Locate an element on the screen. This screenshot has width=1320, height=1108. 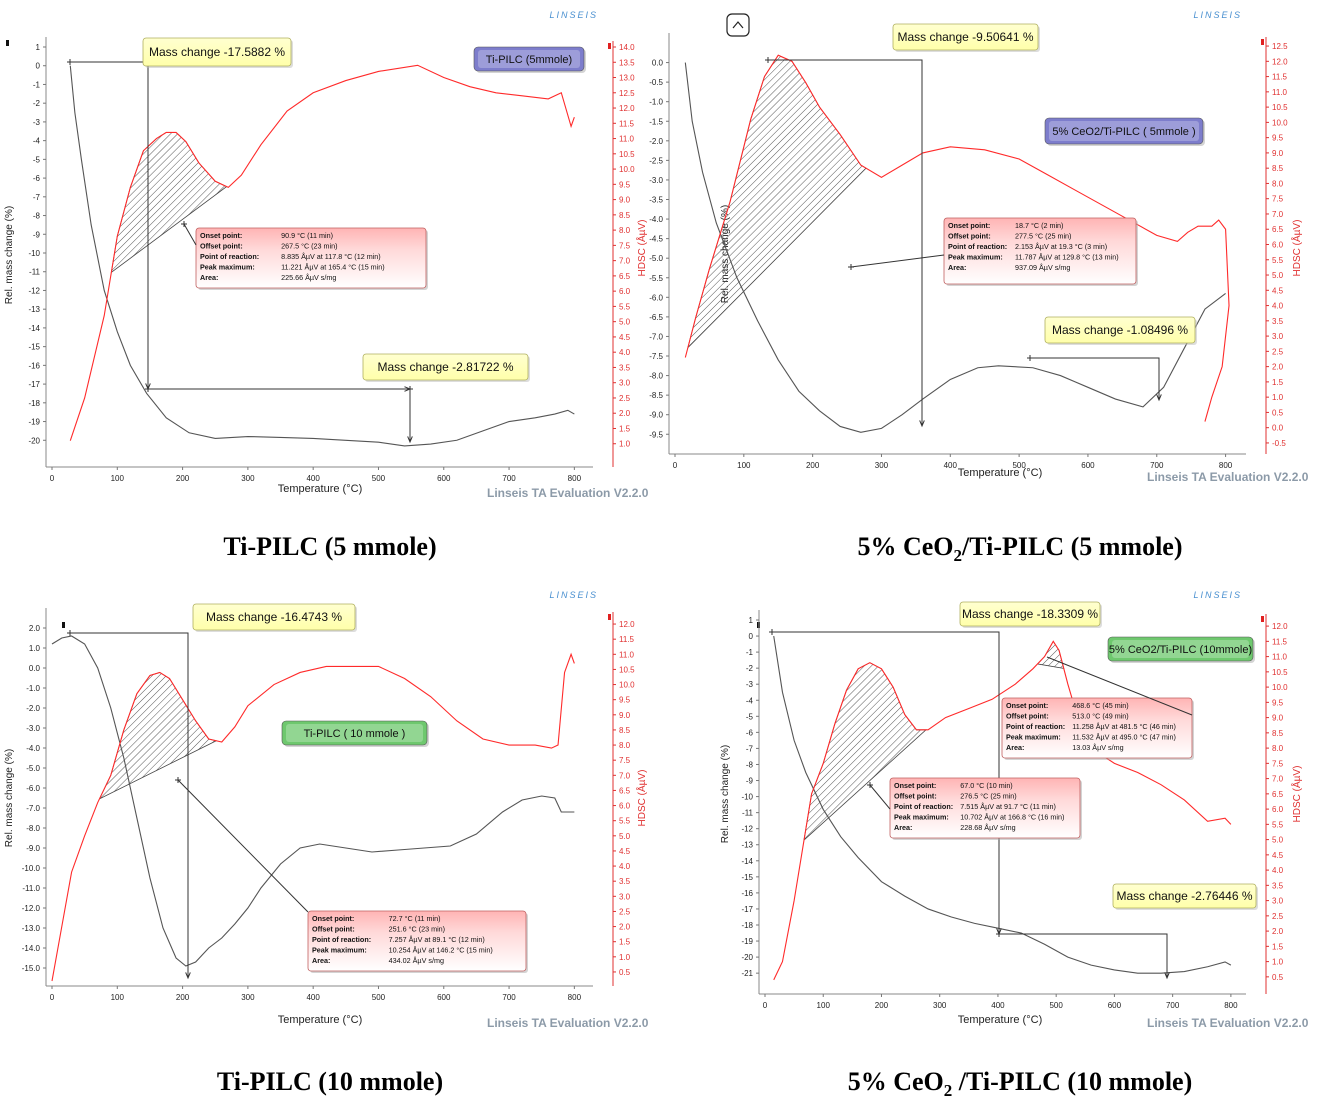
peak-info-value: 67.0 °C (10 min) is located at coordinates (986, 785).